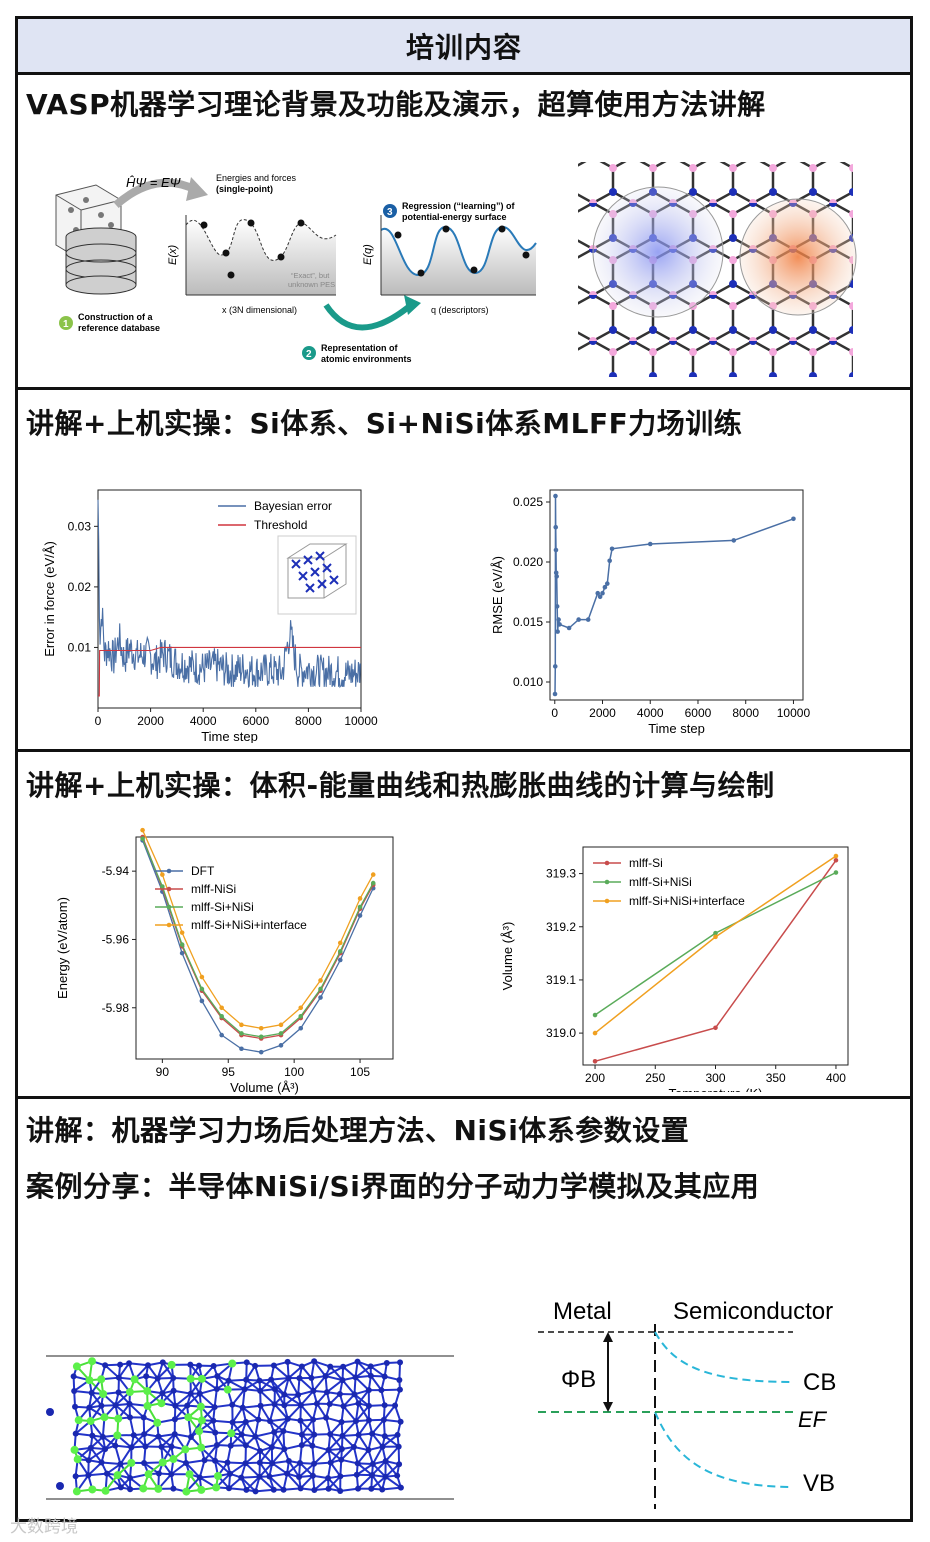 This screenshot has height=1542, width=930. Describe the element at coordinates (776, 1078) in the screenshot. I see `x-tick-label: 350` at that location.